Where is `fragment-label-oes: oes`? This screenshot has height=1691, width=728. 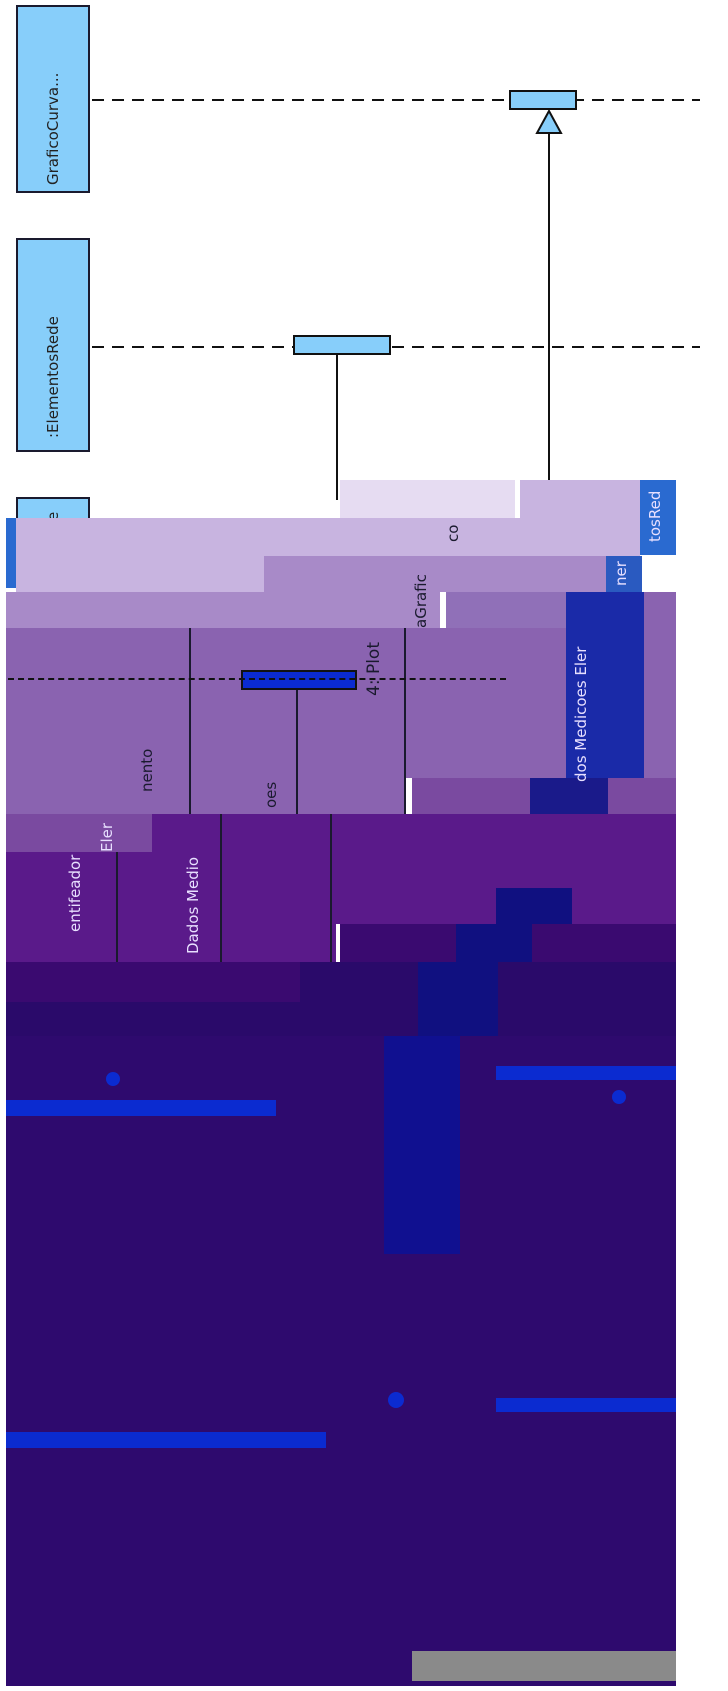
fragment-label-oes: oes is located at coordinates (271, 794).